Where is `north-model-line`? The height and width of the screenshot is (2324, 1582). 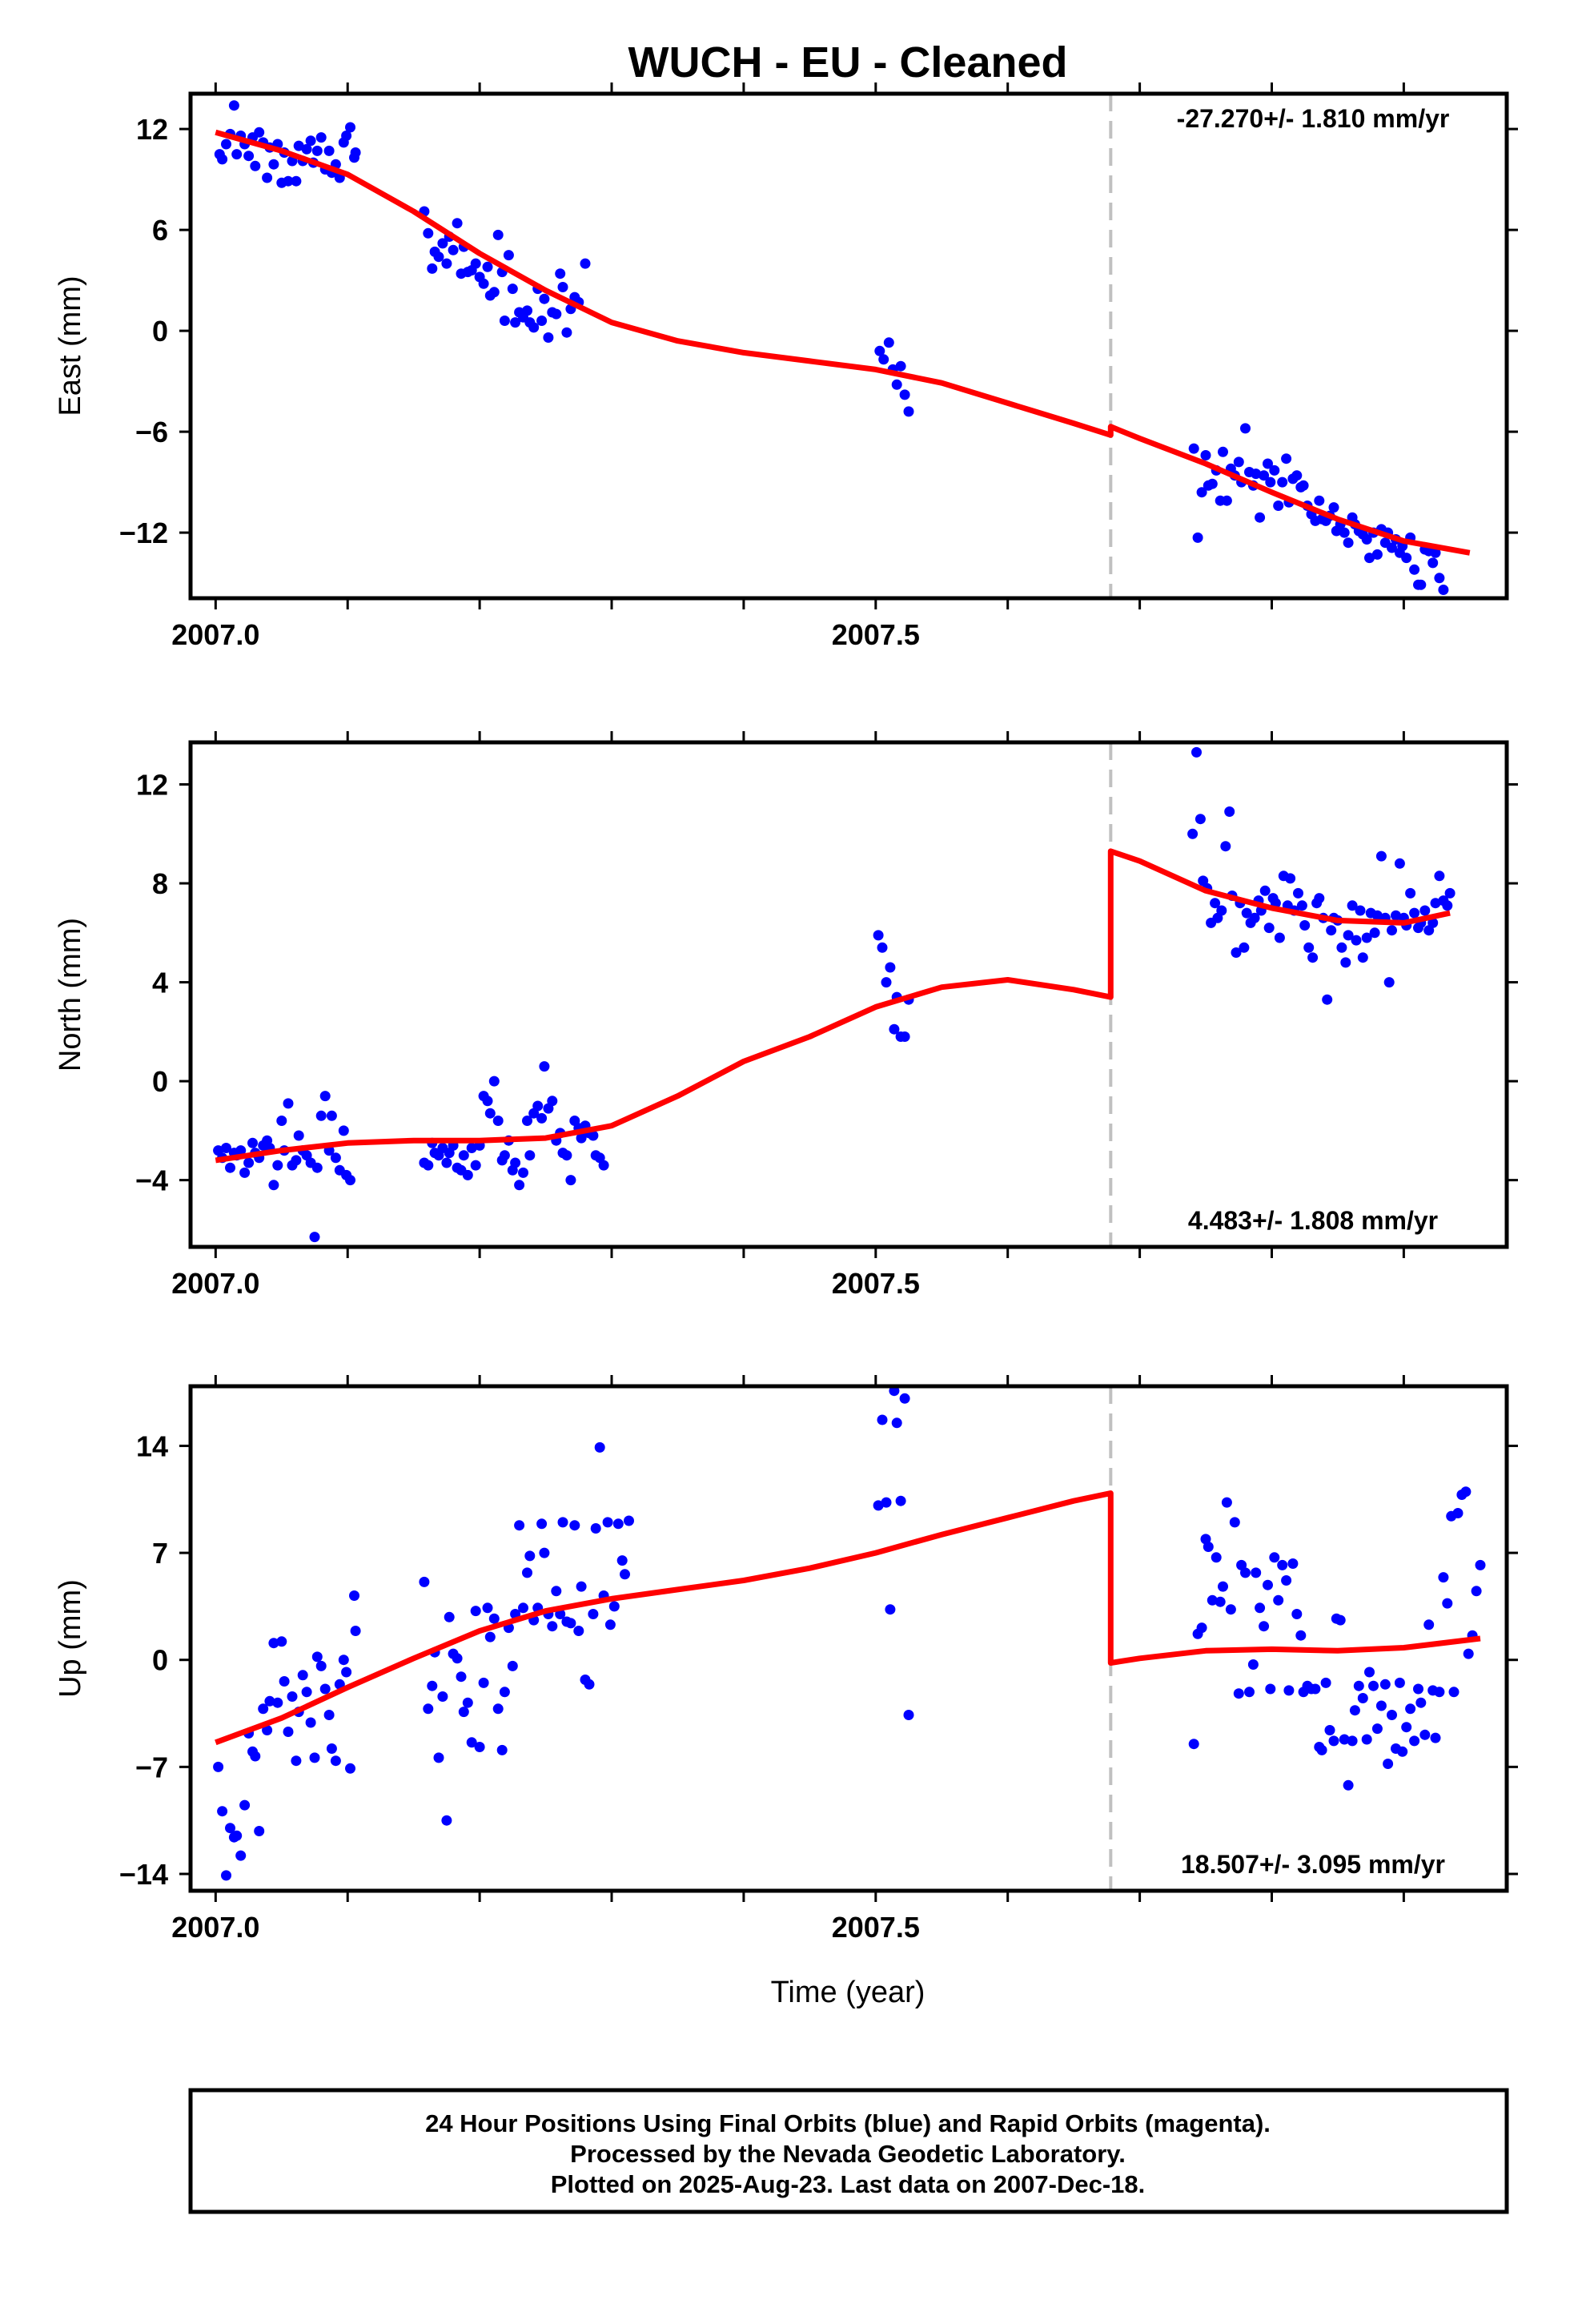 north-model-line is located at coordinates (833, 1006).